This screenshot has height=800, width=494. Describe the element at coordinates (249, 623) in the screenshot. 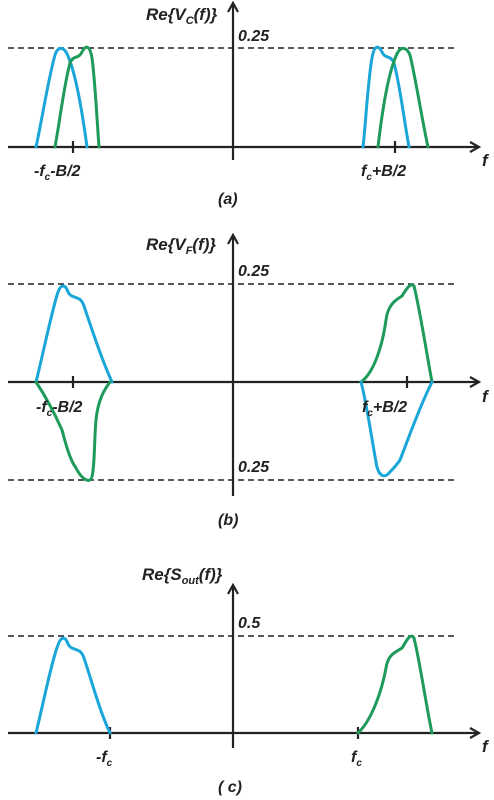

I see `peak-value-label: 0.5` at that location.